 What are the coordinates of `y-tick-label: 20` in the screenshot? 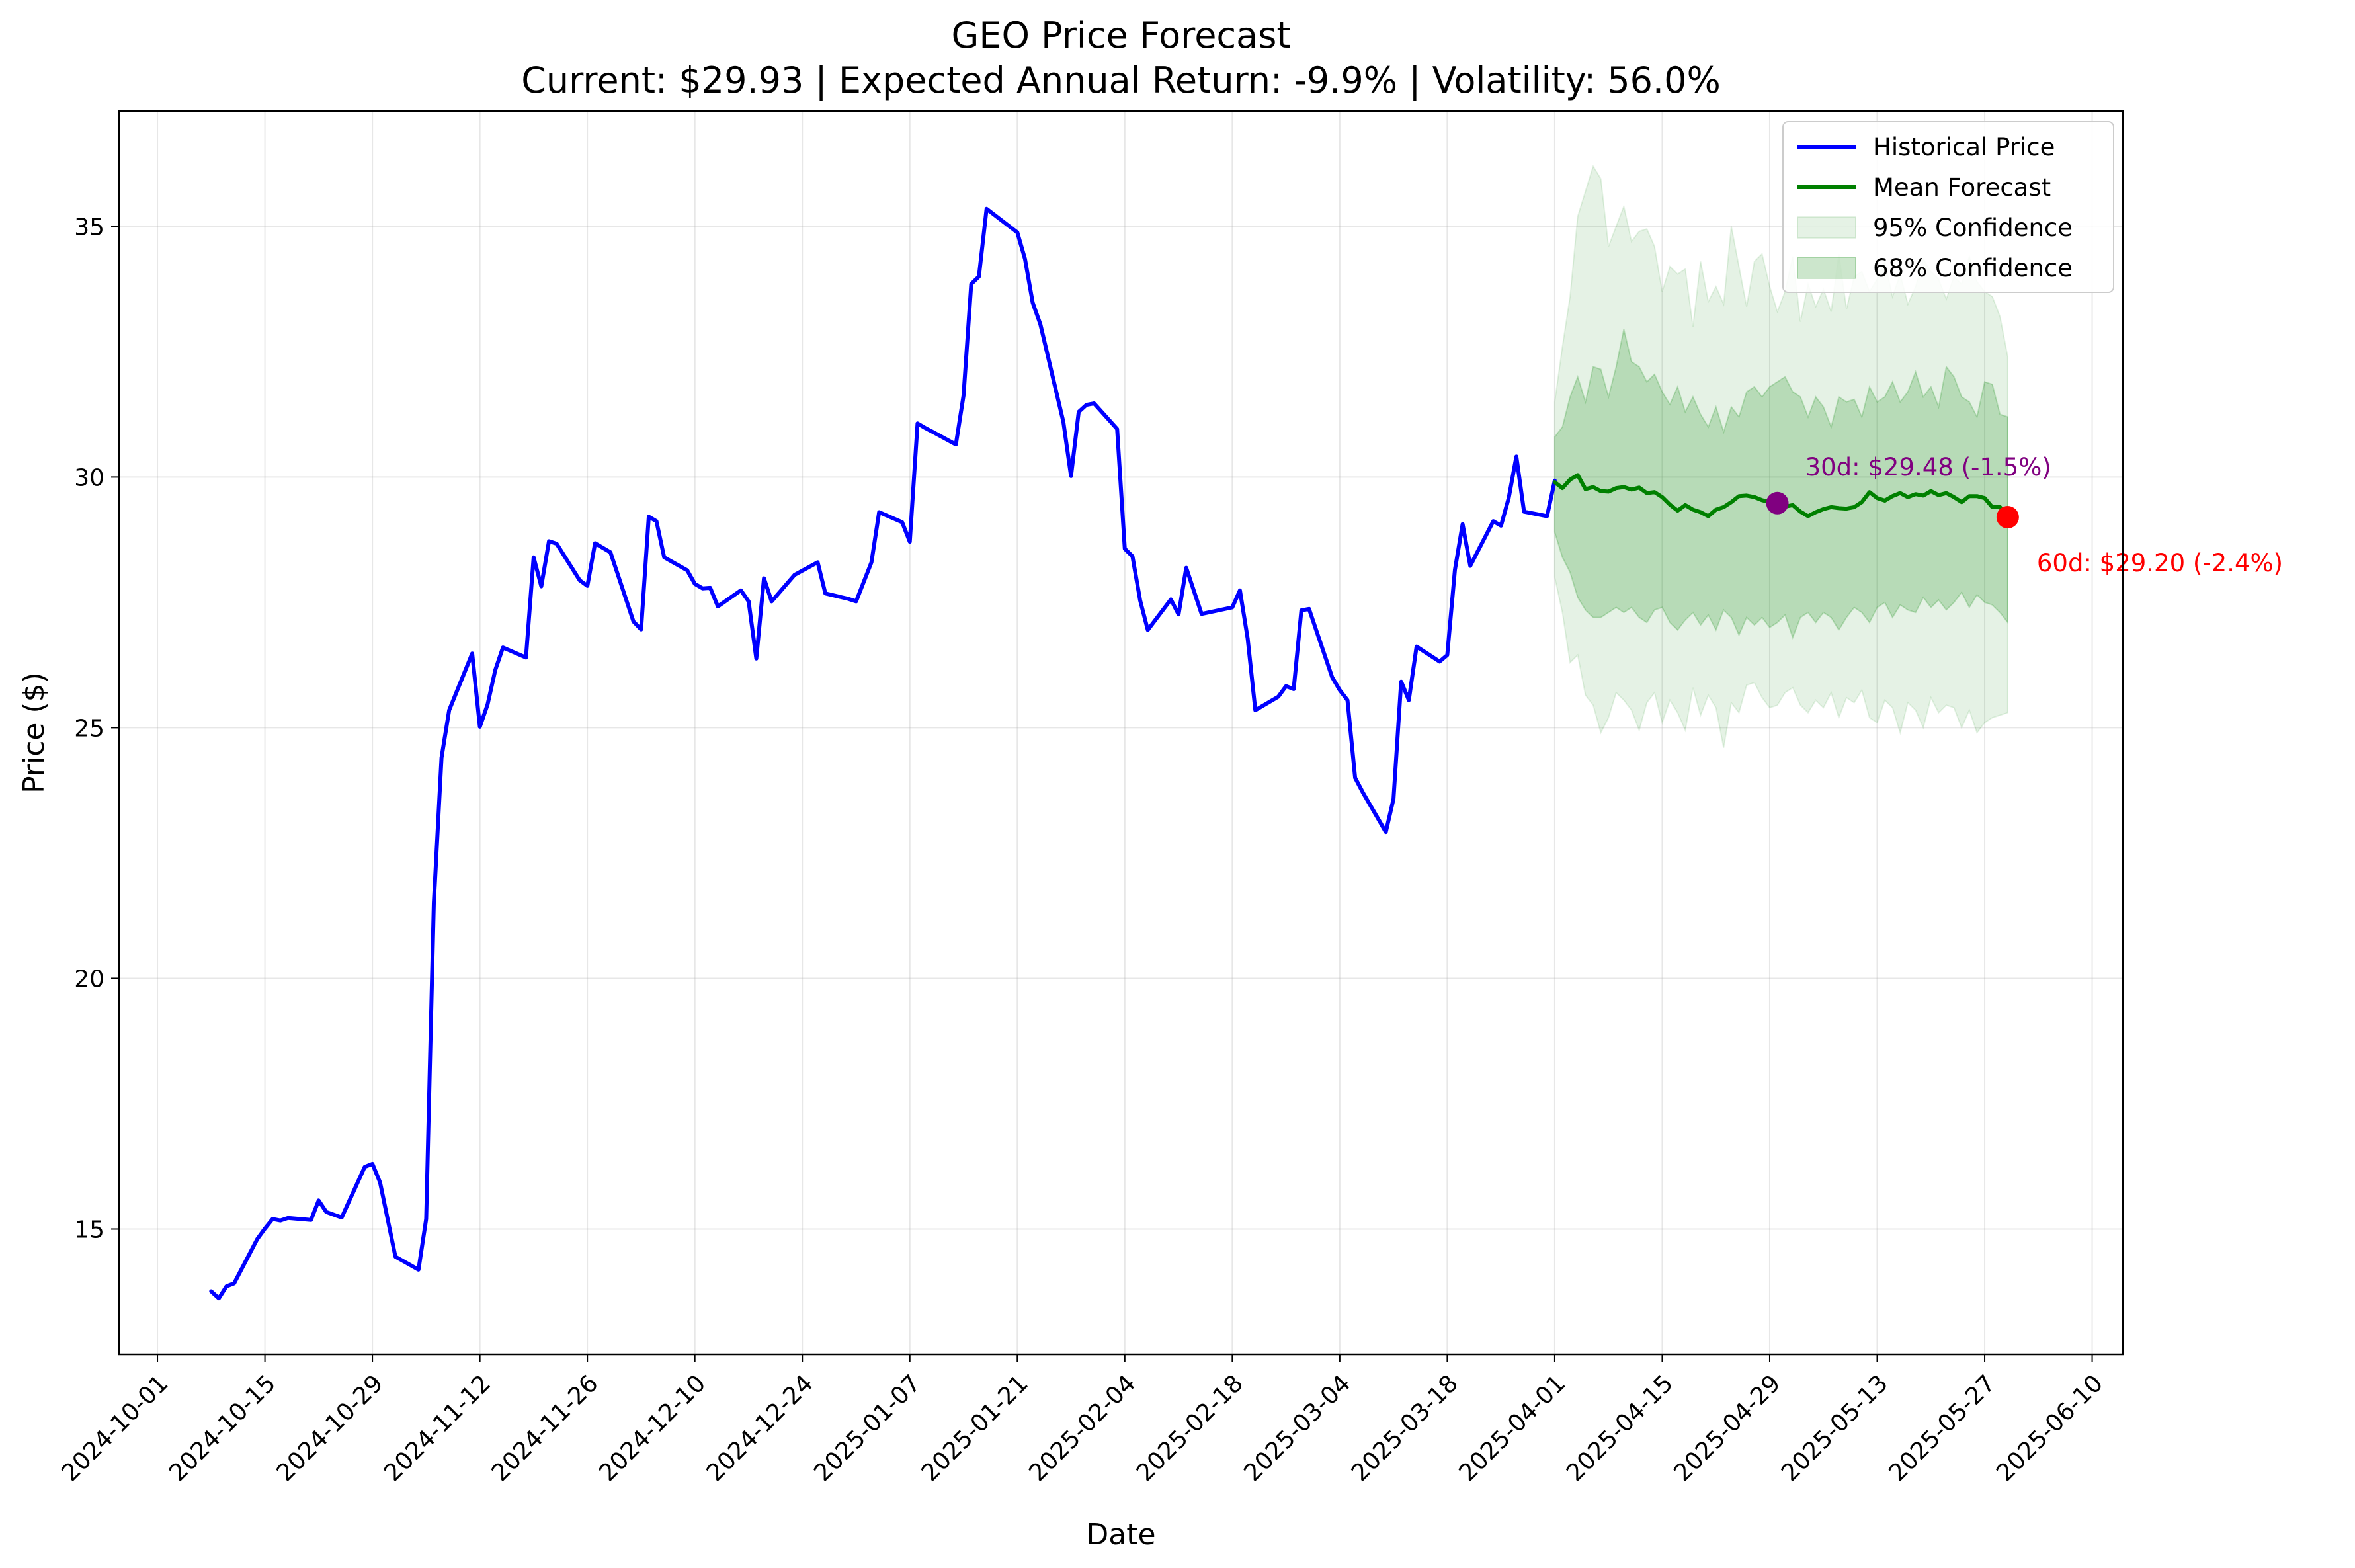 It's located at (89, 979).